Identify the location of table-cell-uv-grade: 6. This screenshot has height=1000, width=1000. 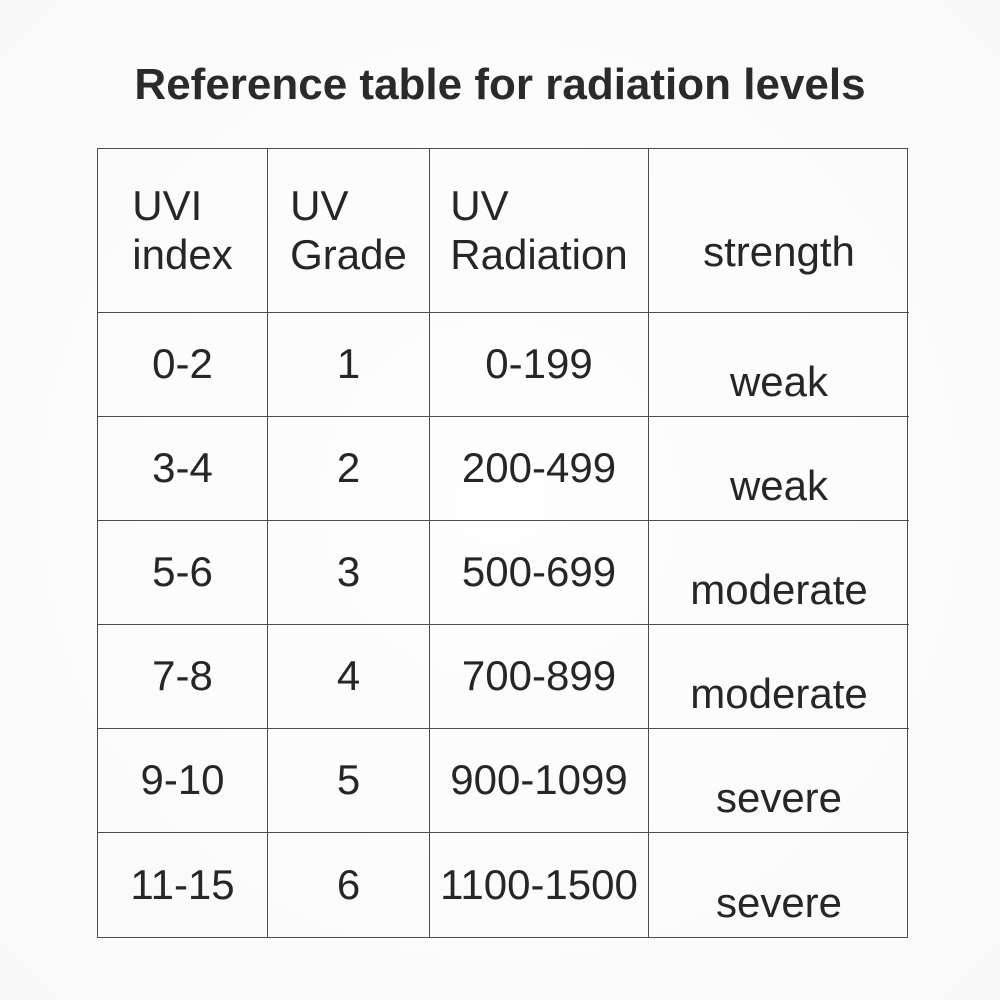
(349, 885).